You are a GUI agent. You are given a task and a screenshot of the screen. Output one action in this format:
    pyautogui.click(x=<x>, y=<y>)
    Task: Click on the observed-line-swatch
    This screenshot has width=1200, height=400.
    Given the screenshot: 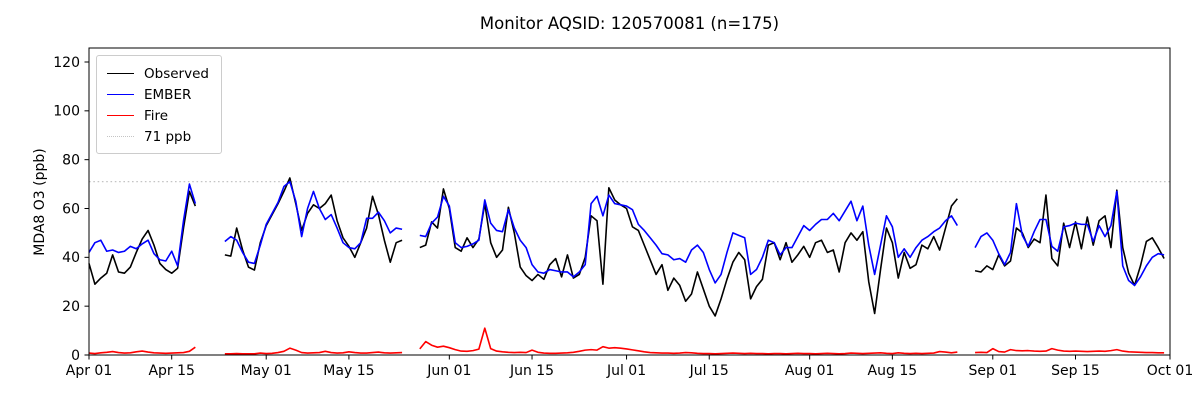 What is the action you would take?
    pyautogui.click(x=120, y=73)
    